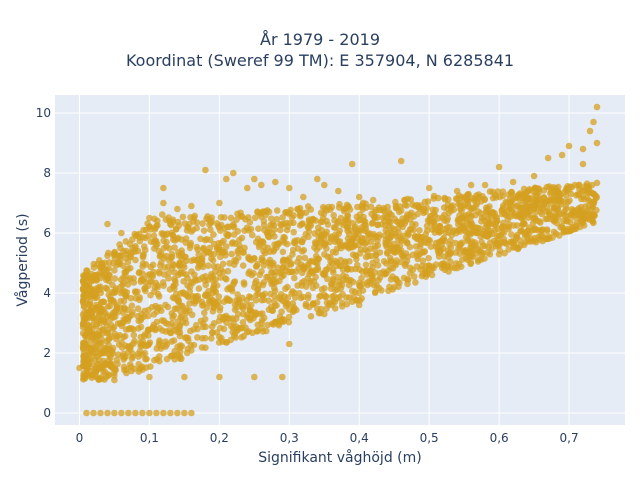  I want to click on x-tick-label: 0, so click(80, 438).